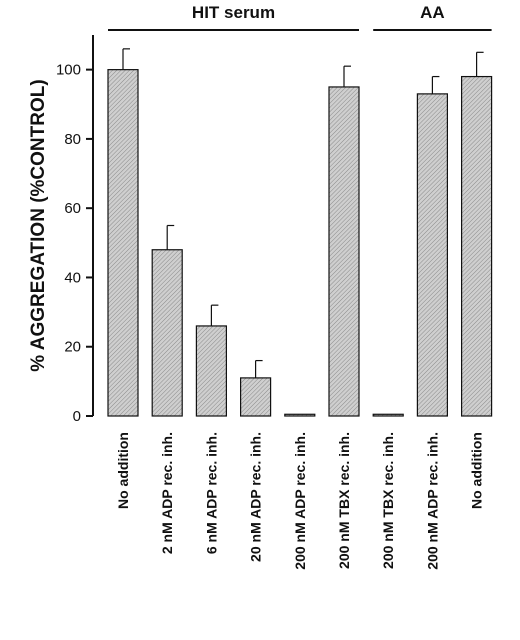  What do you see at coordinates (72, 277) in the screenshot?
I see `y-tick-label: 40` at bounding box center [72, 277].